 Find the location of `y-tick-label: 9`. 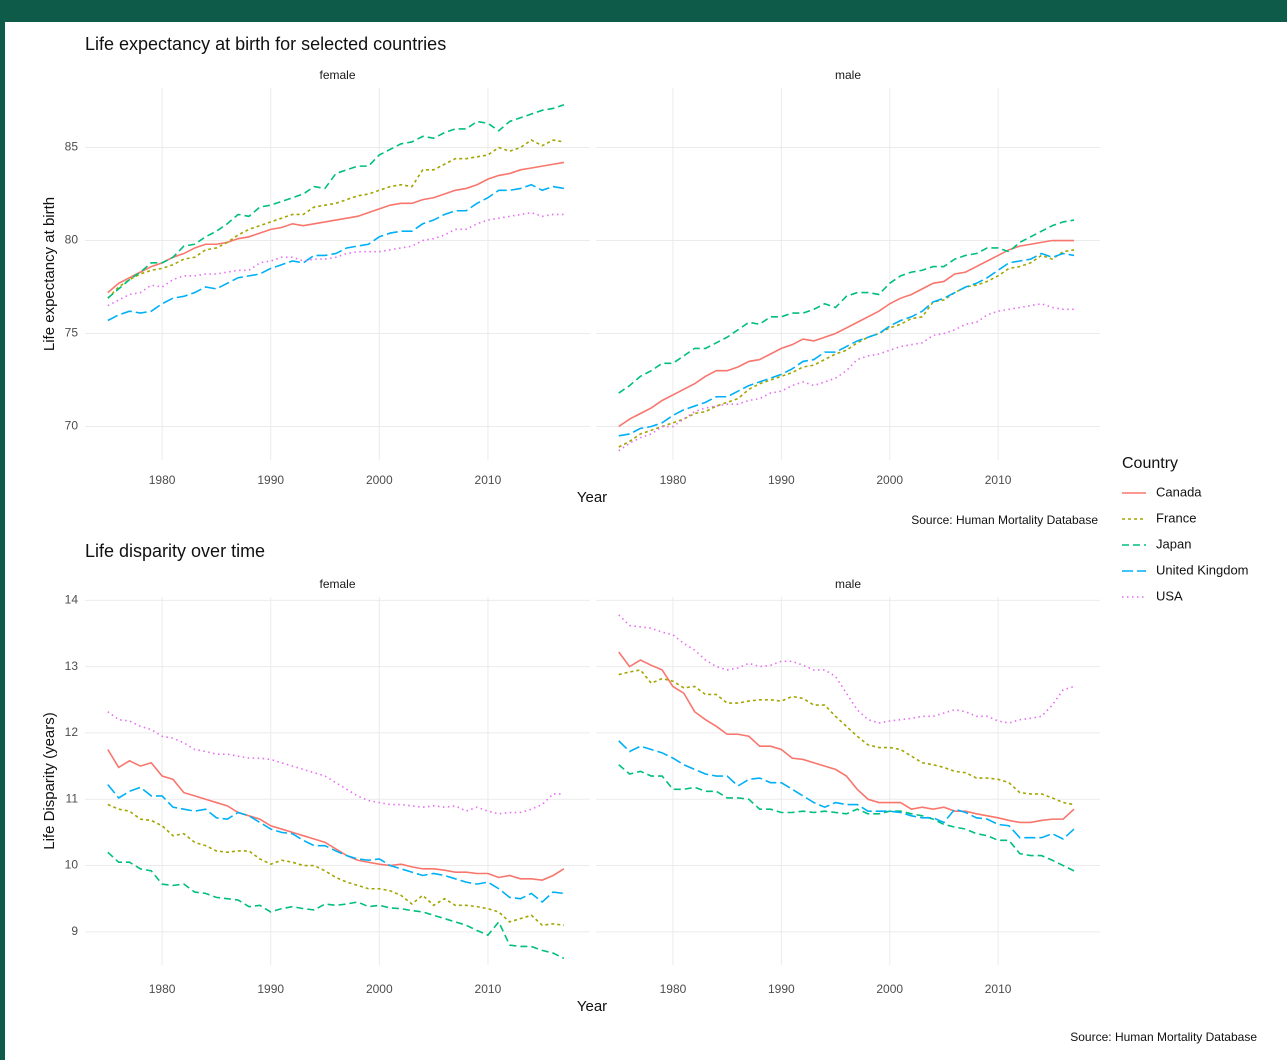

y-tick-label: 9 is located at coordinates (74, 931).